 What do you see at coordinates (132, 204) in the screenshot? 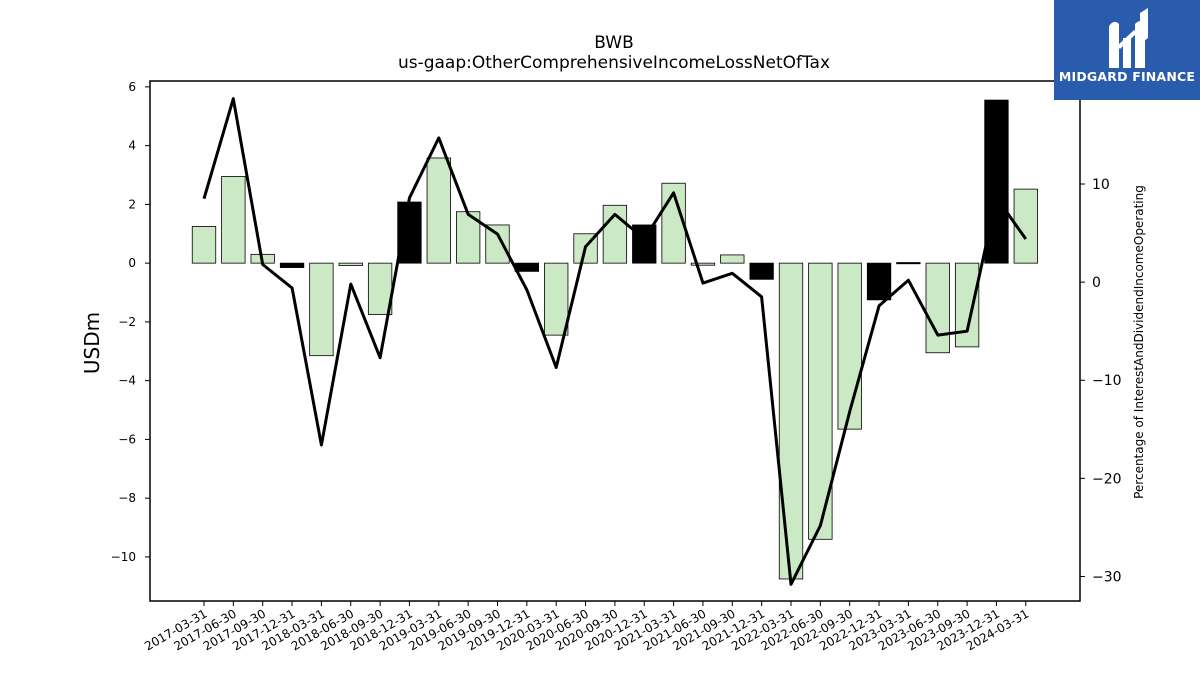
I see `y-tick-label: 2` at bounding box center [132, 204].